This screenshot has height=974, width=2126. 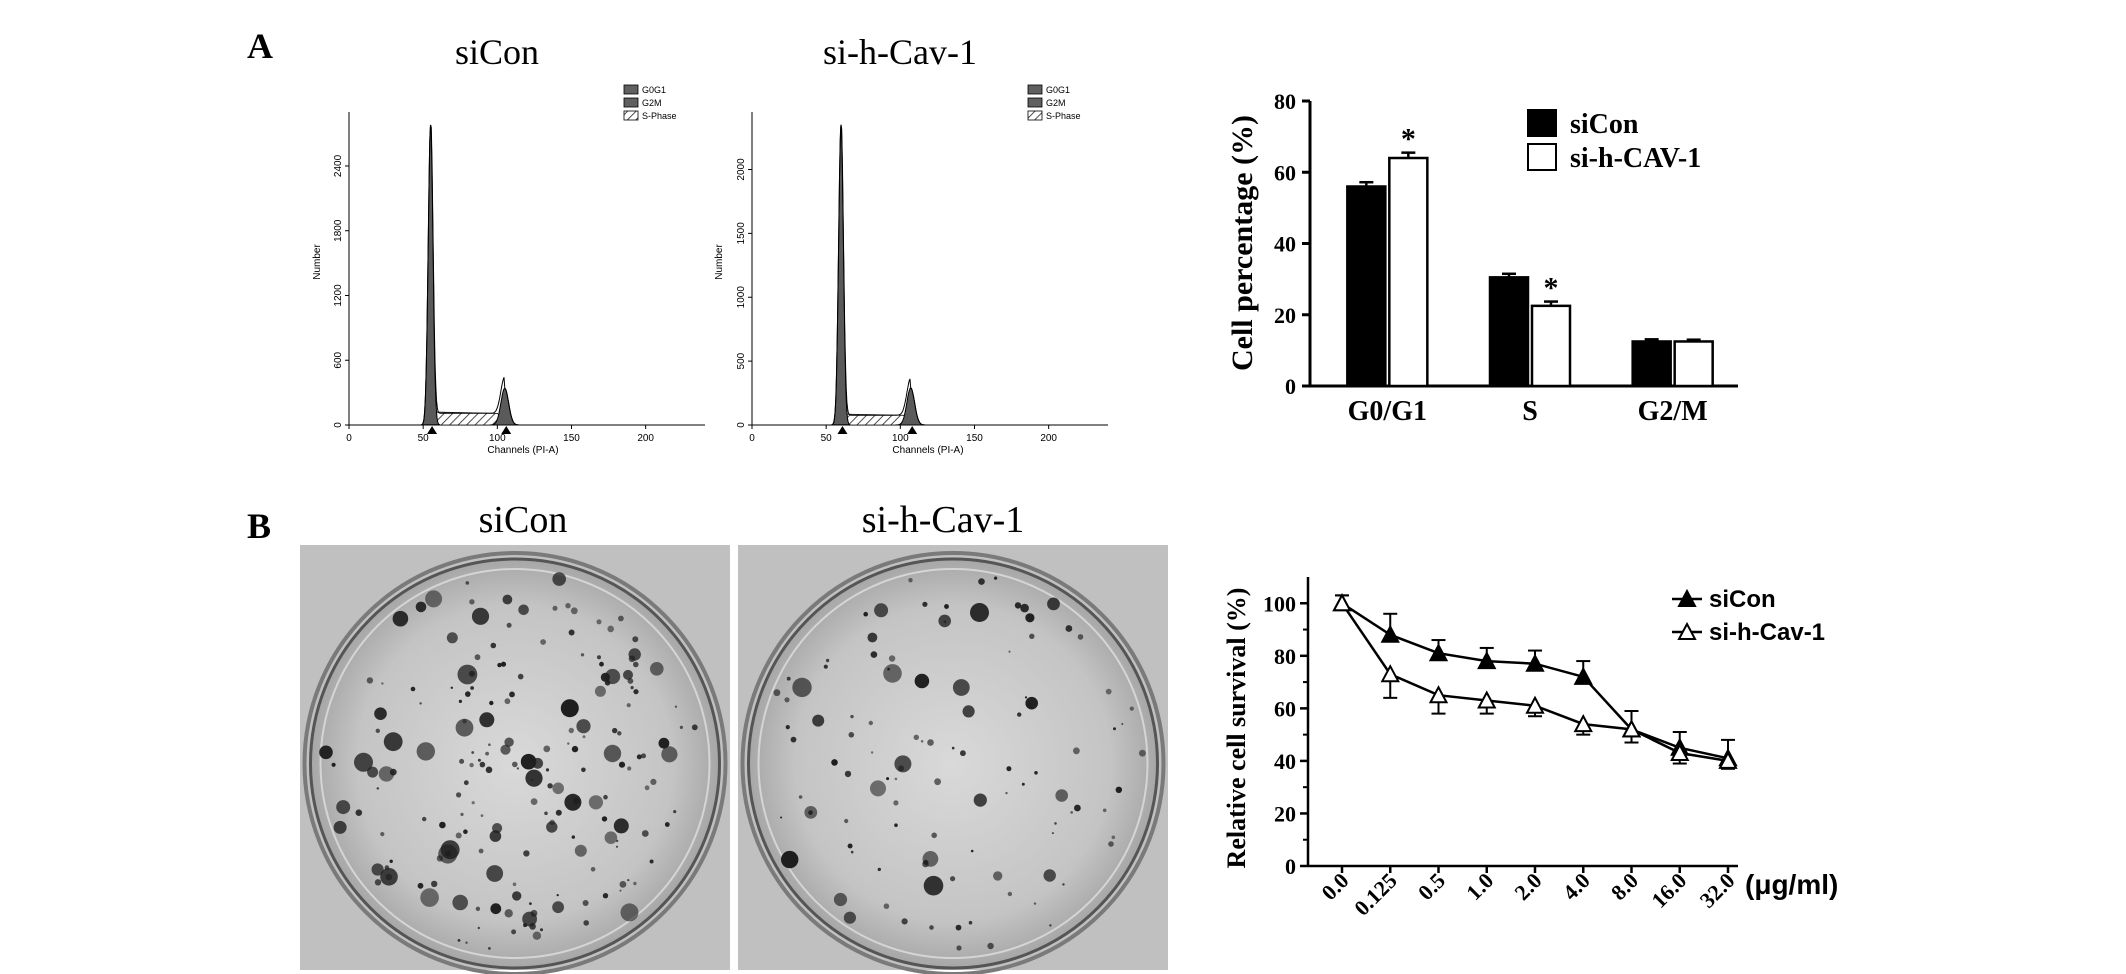 What do you see at coordinates (741, 297) in the screenshot?
I see `y-tick-label: 1000` at bounding box center [741, 297].